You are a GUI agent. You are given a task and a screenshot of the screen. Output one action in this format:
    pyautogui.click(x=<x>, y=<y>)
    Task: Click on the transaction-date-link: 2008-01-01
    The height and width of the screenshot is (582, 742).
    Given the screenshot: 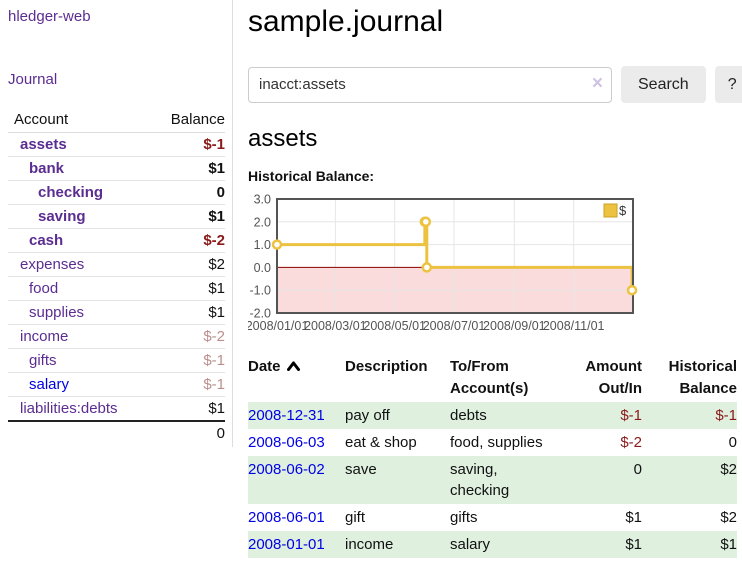 What is the action you would take?
    pyautogui.click(x=286, y=544)
    